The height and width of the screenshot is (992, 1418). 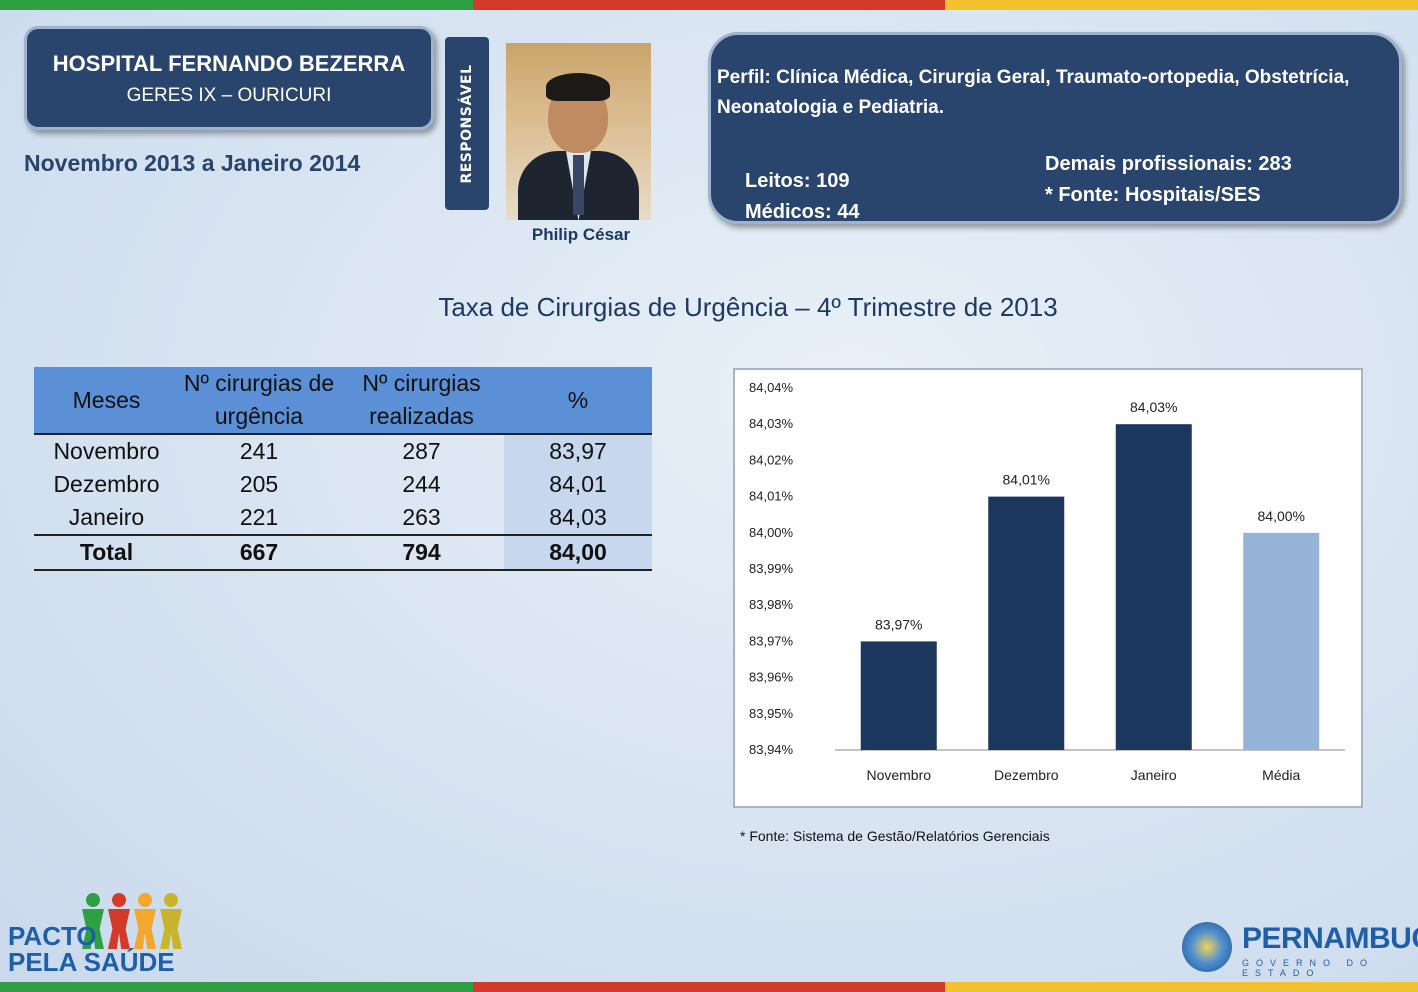 What do you see at coordinates (898, 775) in the screenshot?
I see `x-tick-label: Novembro` at bounding box center [898, 775].